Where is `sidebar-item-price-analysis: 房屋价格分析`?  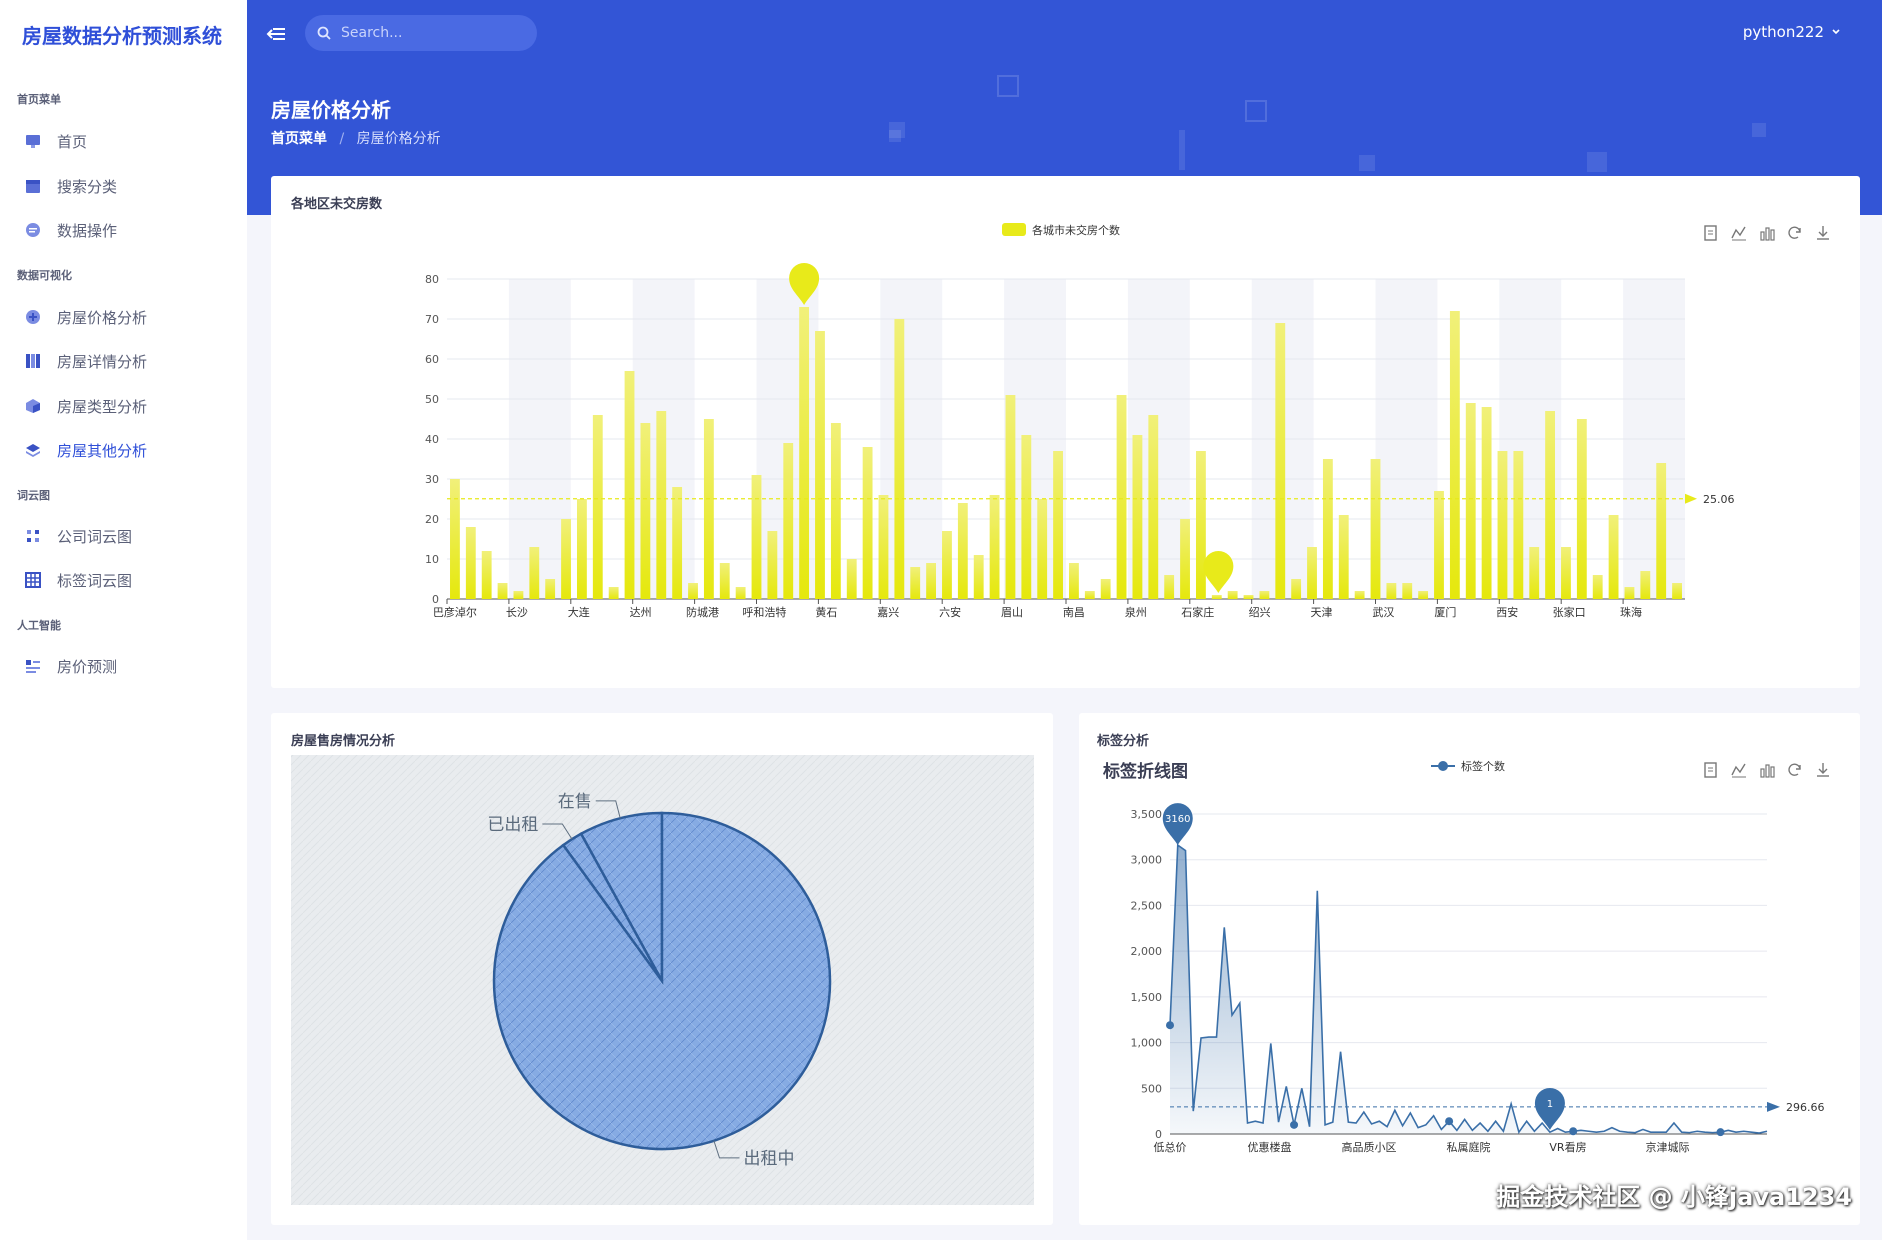
sidebar-item-price-analysis: 房屋价格分析 is located at coordinates (85, 317).